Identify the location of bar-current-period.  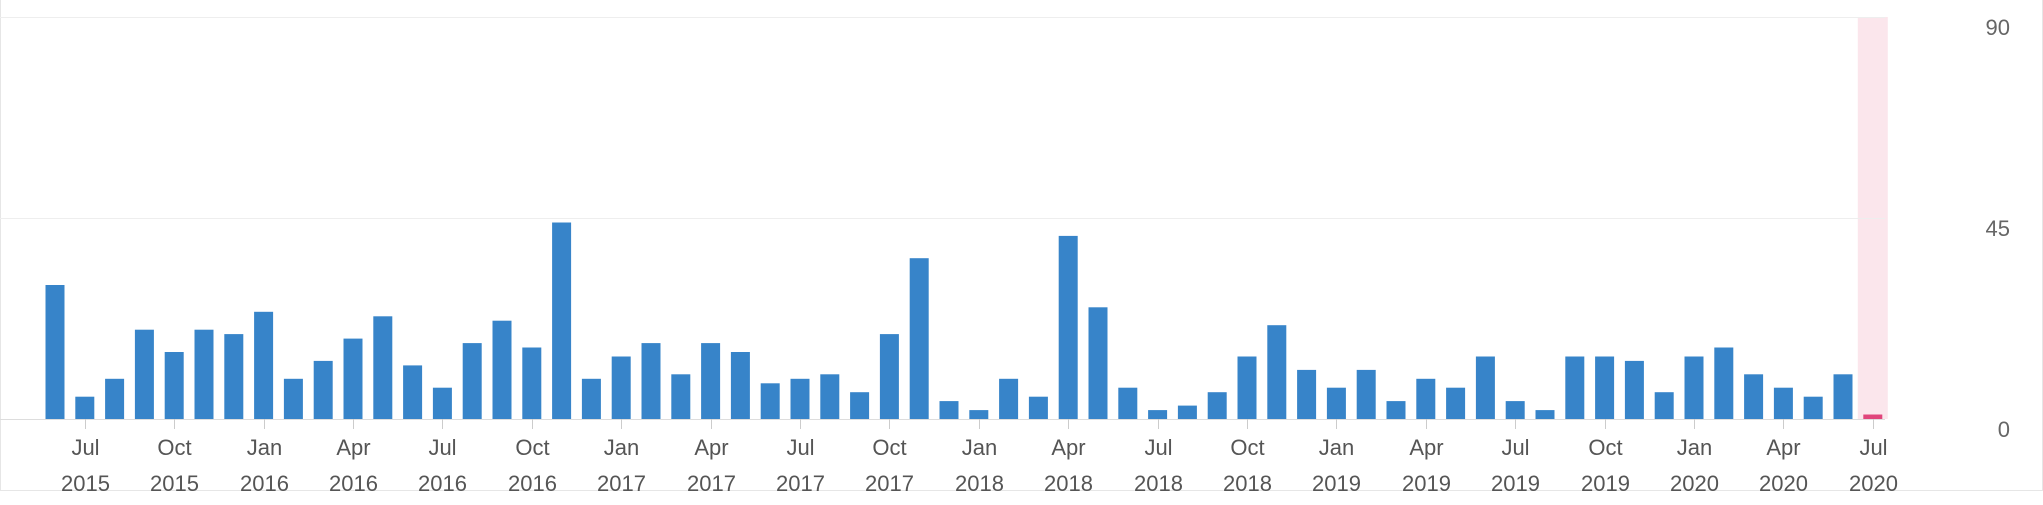
(1873, 417).